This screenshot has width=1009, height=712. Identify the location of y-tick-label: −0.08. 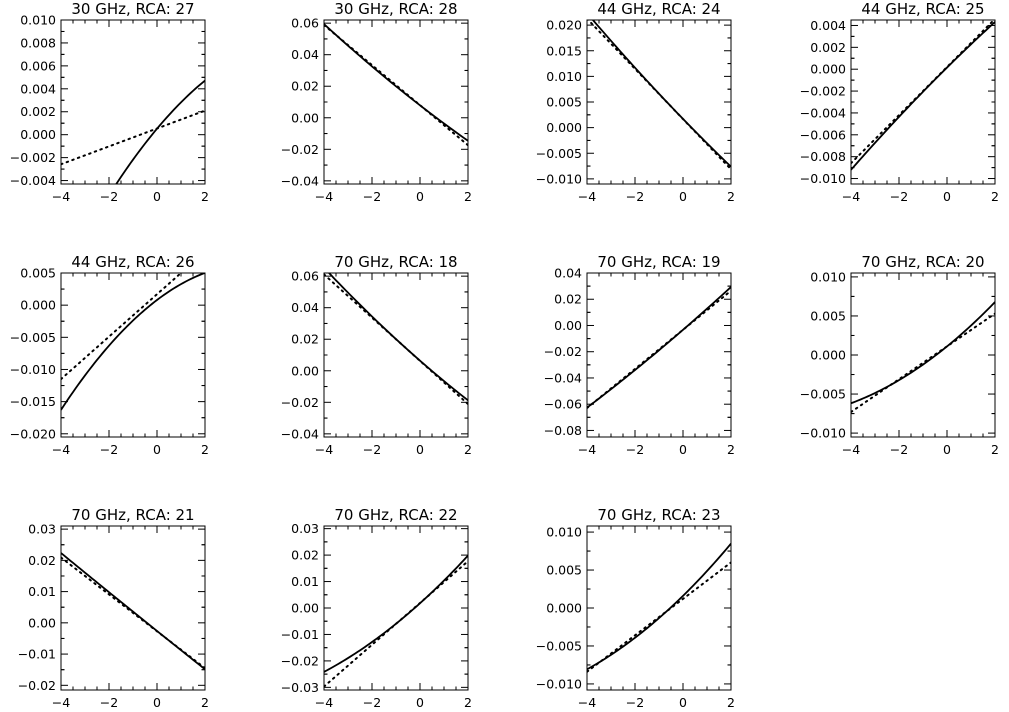
(563, 430).